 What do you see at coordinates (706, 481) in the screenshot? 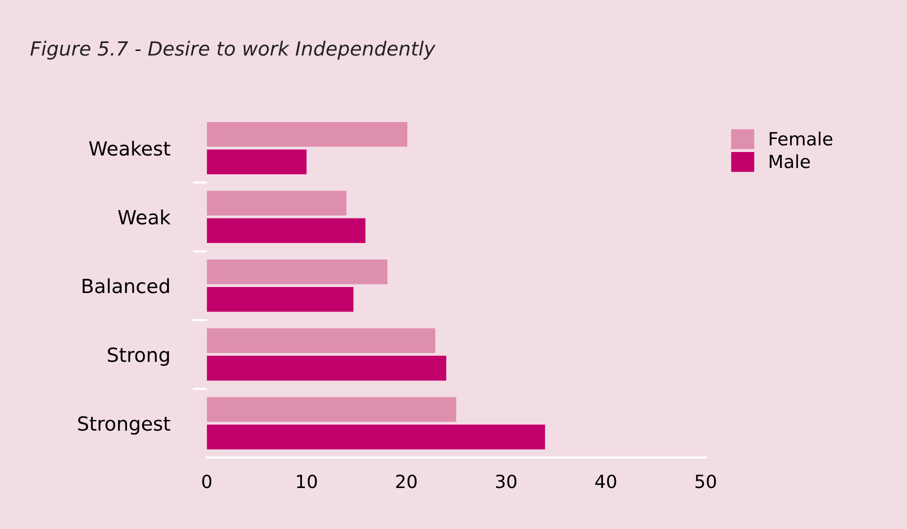
I see `x-tick-label: 50` at bounding box center [706, 481].